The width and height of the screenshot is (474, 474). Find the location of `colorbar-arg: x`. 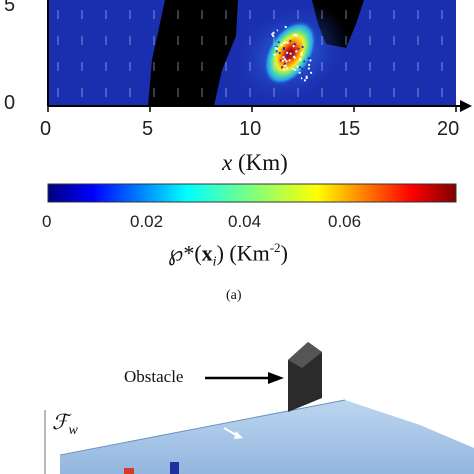

colorbar-arg: x is located at coordinates (207, 253).